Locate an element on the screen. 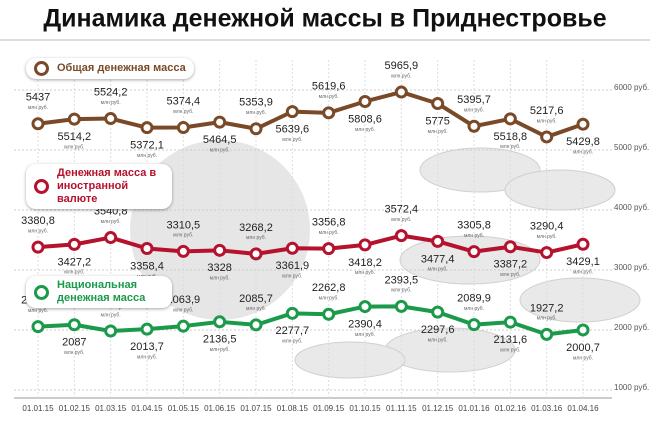 Image resolution: width=650 pixels, height=433 pixels. value-label: 5217,6 is located at coordinates (547, 111).